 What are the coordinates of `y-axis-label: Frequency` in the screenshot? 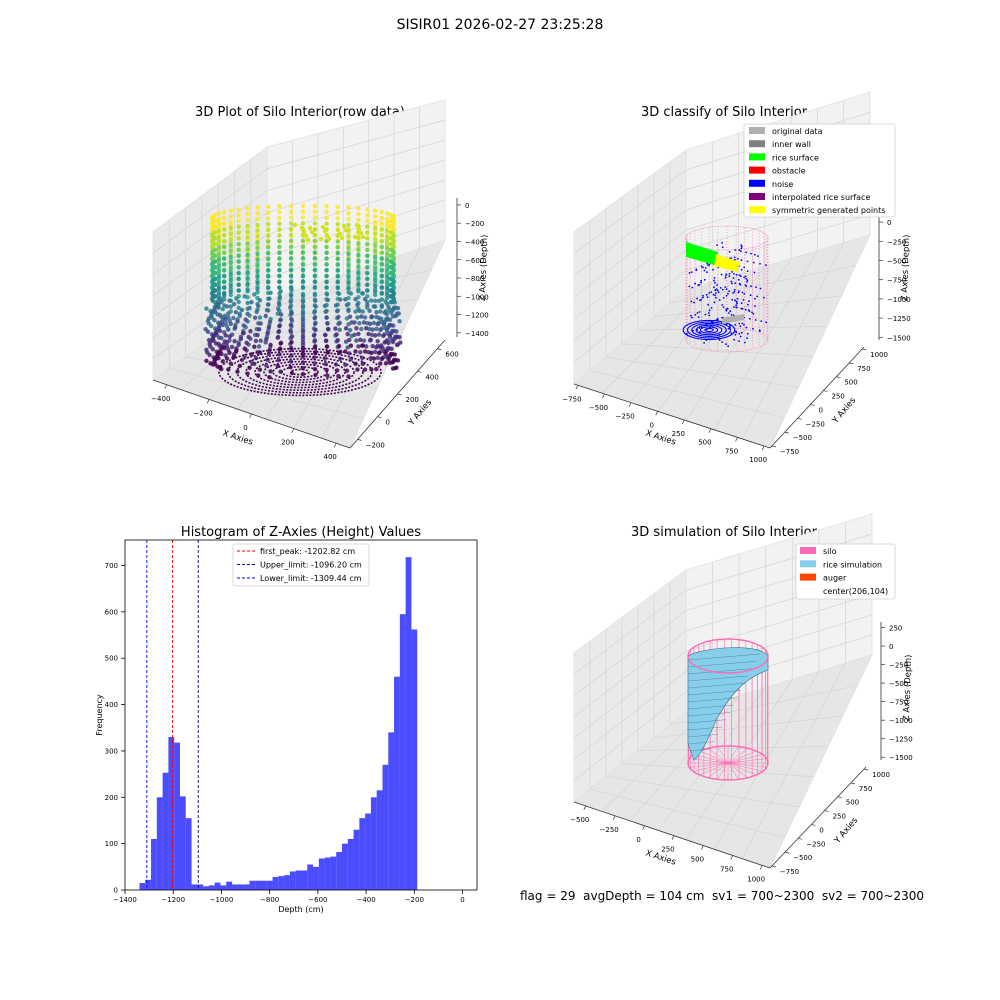 It's located at (99, 715).